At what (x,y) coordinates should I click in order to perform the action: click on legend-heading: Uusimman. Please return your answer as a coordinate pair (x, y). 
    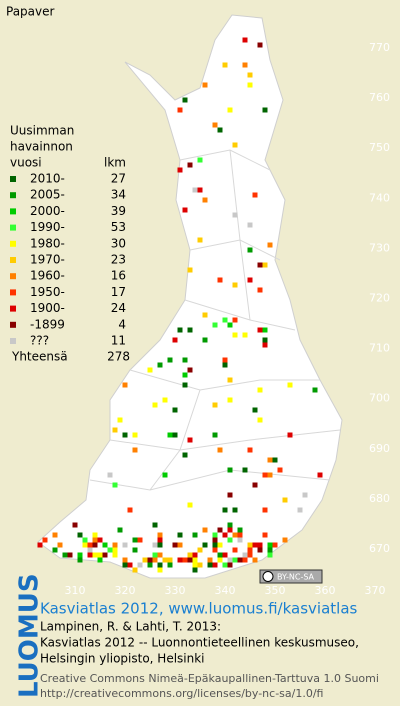
    Looking at the image, I should click on (42, 131).